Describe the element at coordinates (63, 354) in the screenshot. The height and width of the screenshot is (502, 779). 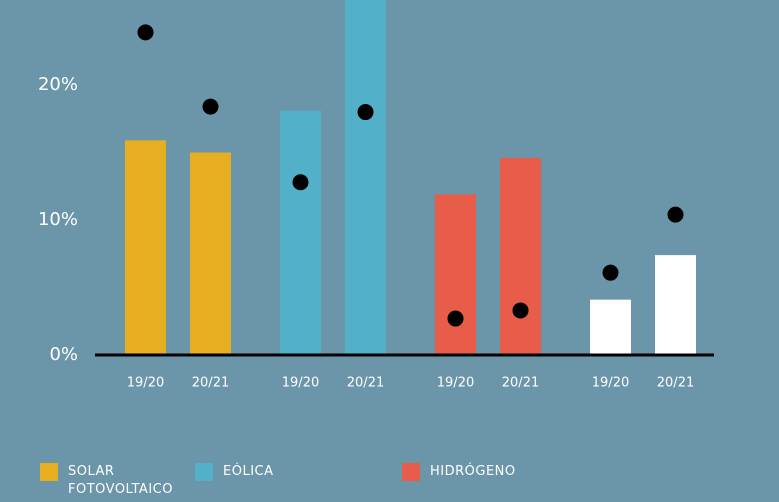
I see `y-tick-label: 0%` at that location.